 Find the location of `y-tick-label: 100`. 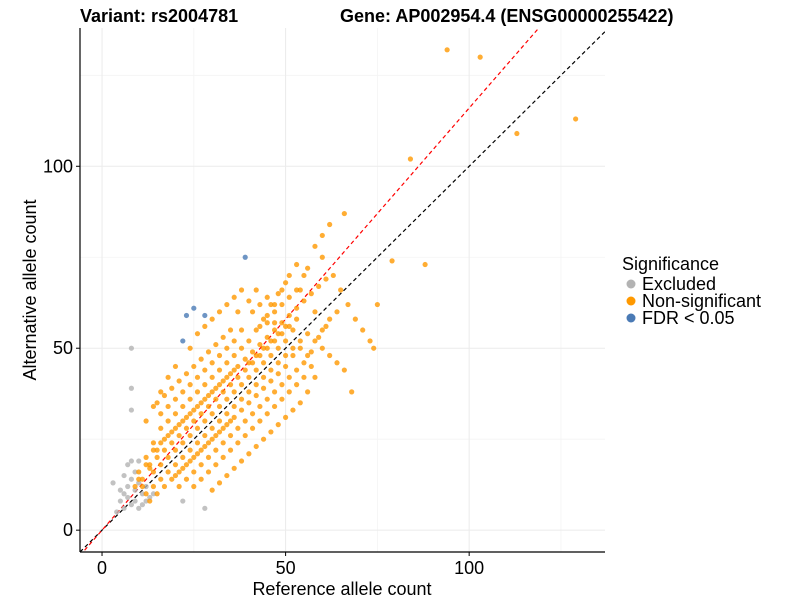

y-tick-label: 100 is located at coordinates (58, 166).